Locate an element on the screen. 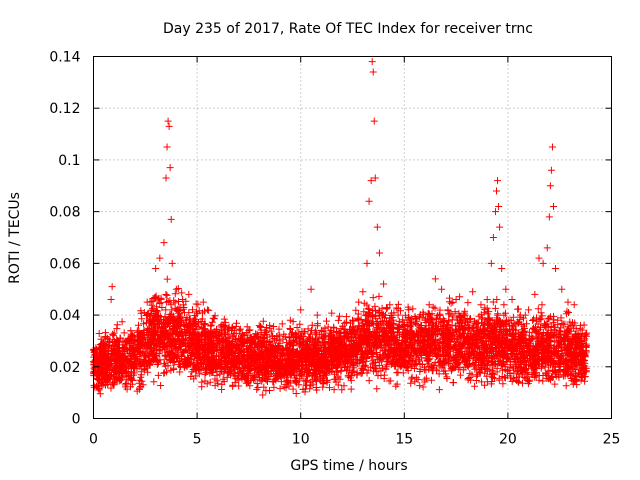 This screenshot has height=480, width=640. y-tick-label: 0.1 is located at coordinates (69, 161).